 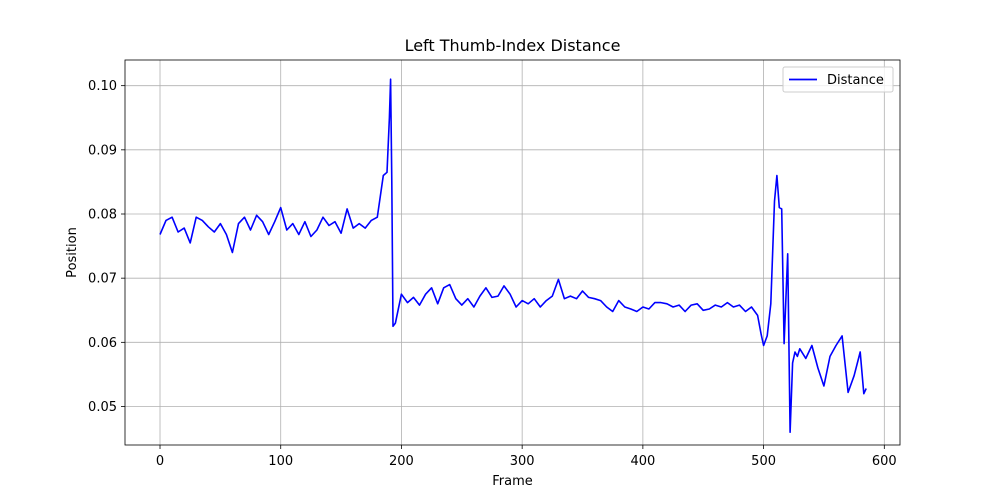 What do you see at coordinates (884, 461) in the screenshot?
I see `x-tick-label: 600` at bounding box center [884, 461].